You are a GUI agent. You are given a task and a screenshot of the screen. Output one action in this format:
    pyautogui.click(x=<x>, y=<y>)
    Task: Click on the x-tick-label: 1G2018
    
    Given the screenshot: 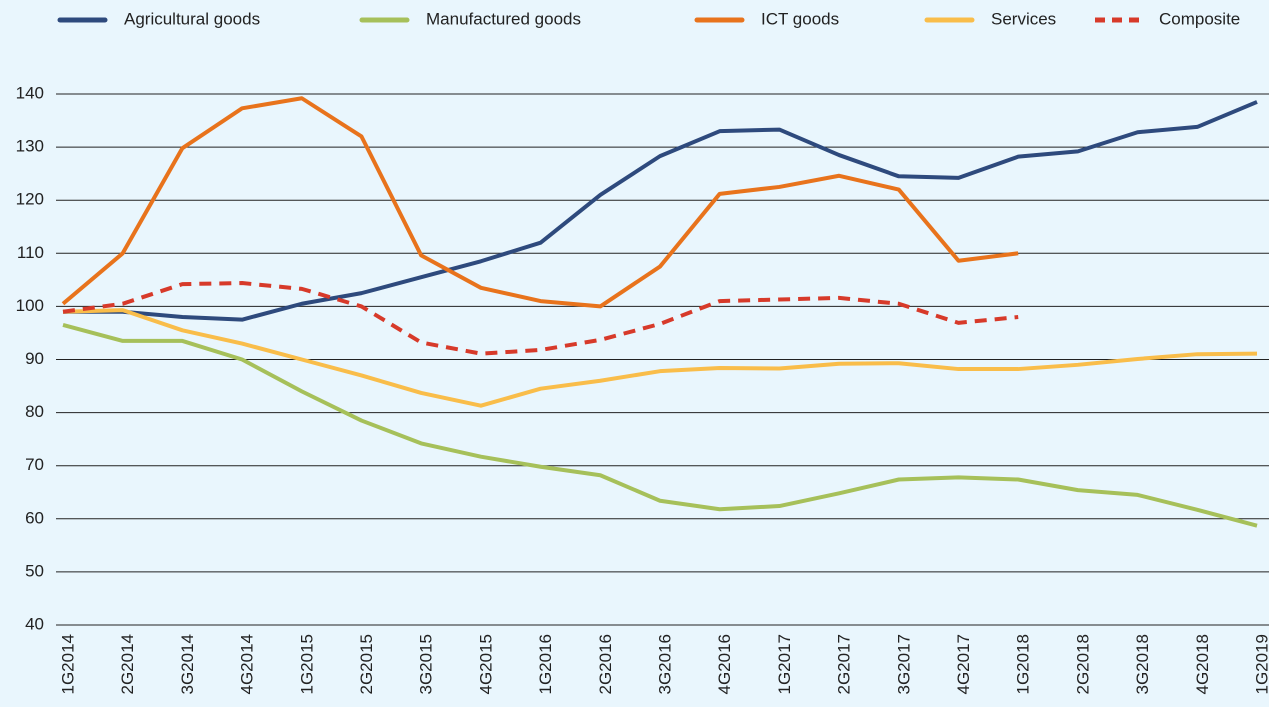 What is the action you would take?
    pyautogui.click(x=1023, y=664)
    